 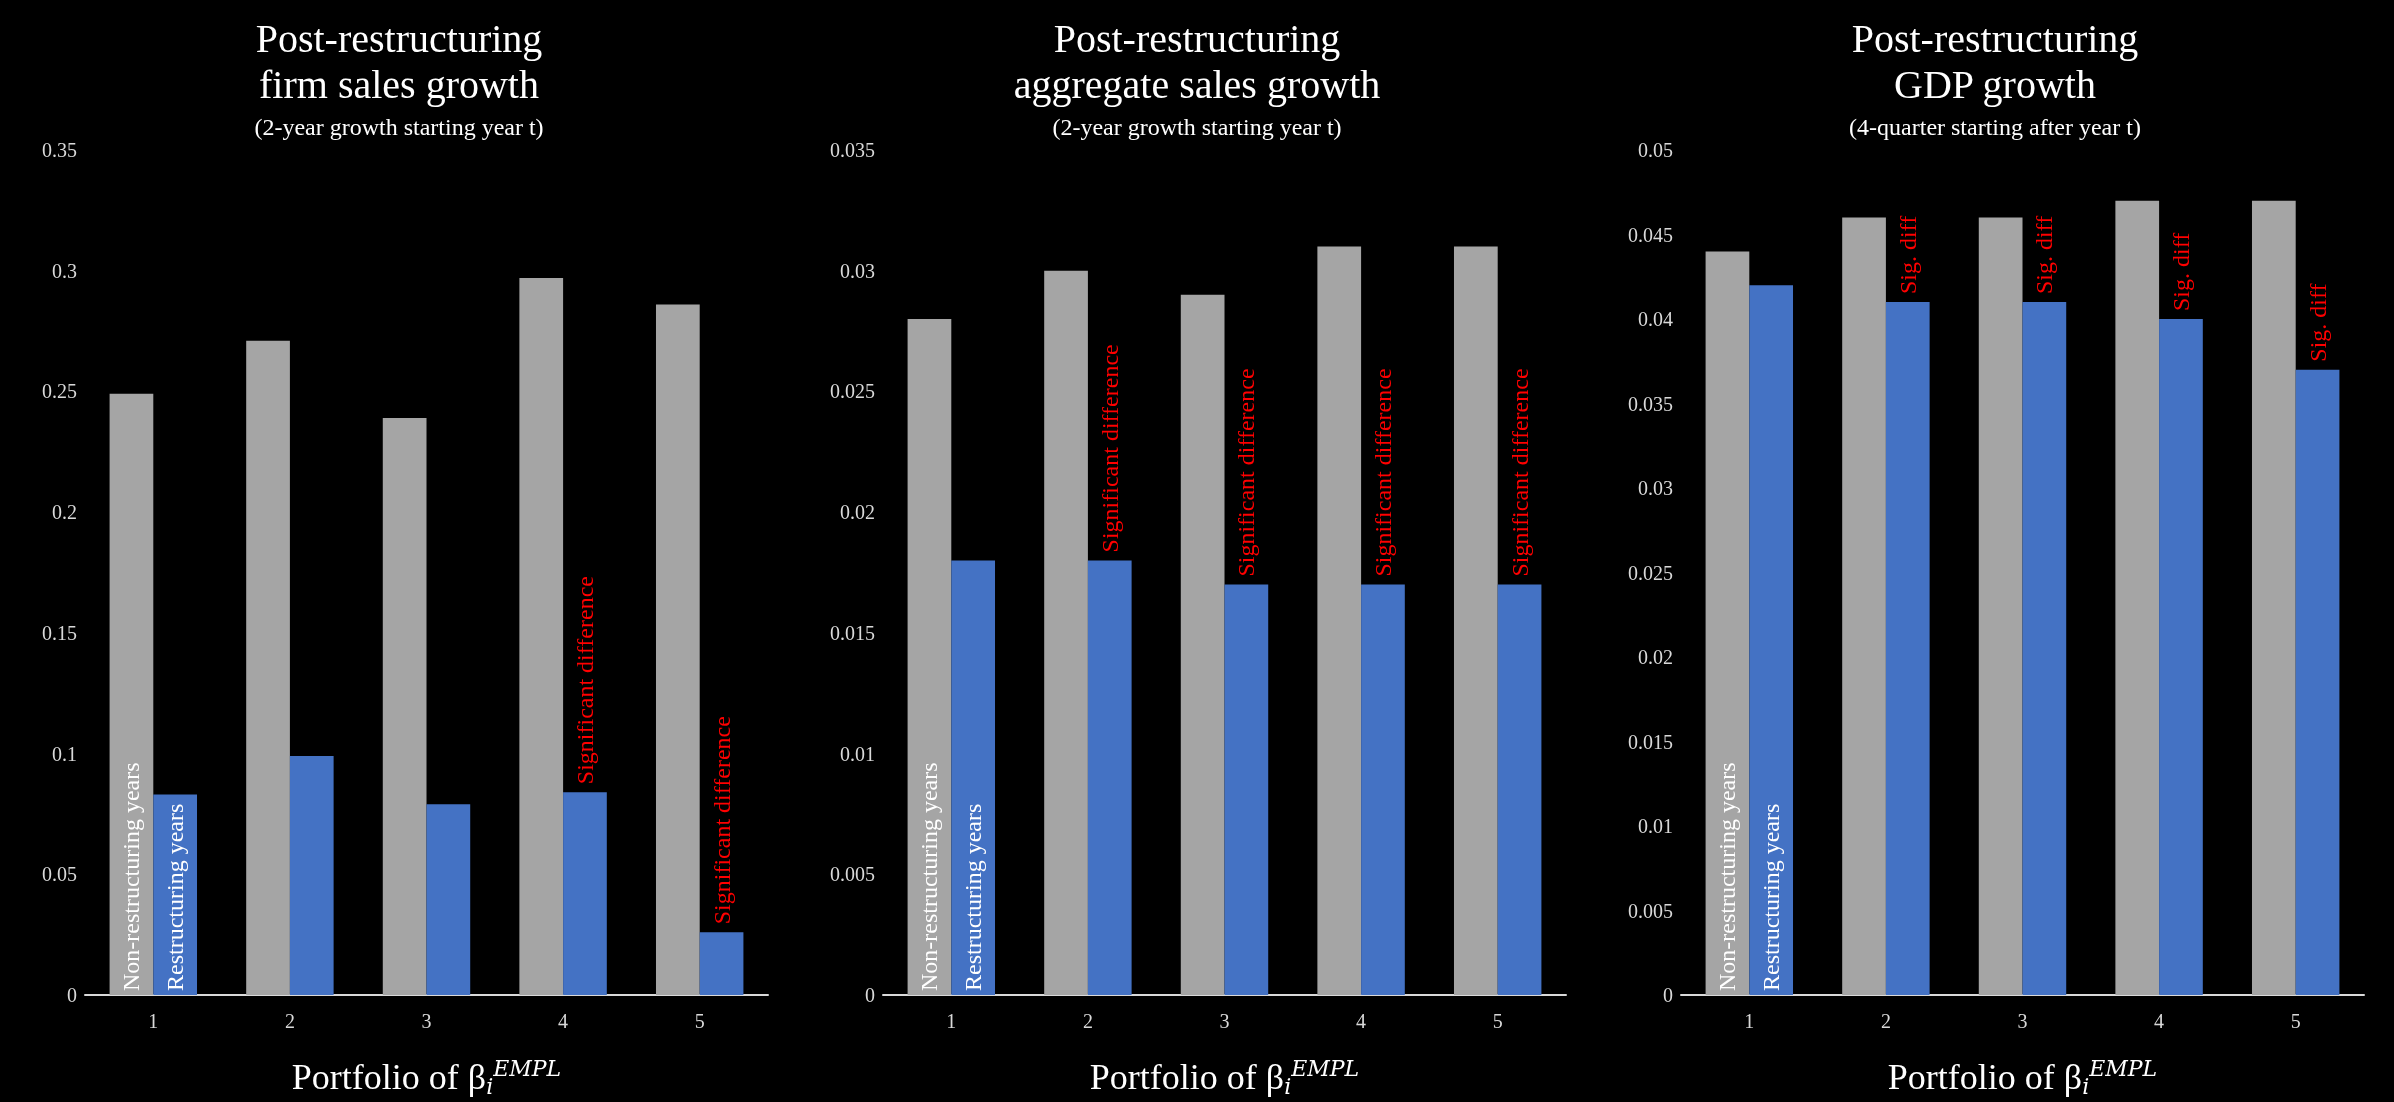 I want to click on y-tick-label: 0.1, so click(x=64, y=753).